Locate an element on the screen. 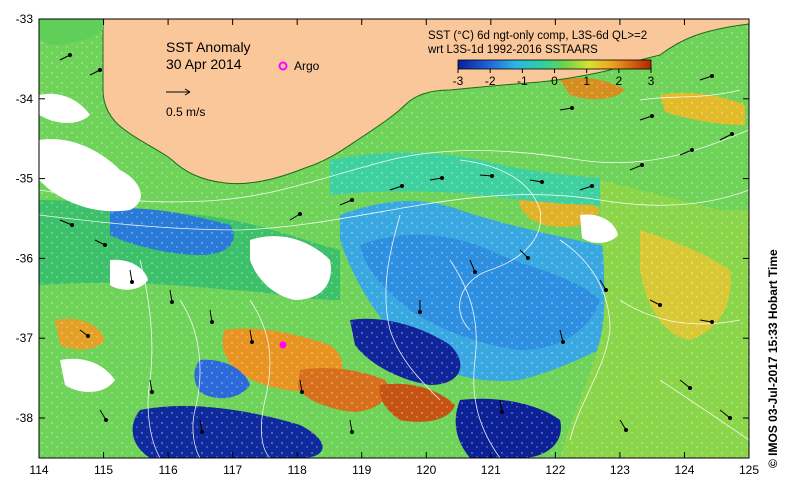  colorbar is located at coordinates (554, 64).